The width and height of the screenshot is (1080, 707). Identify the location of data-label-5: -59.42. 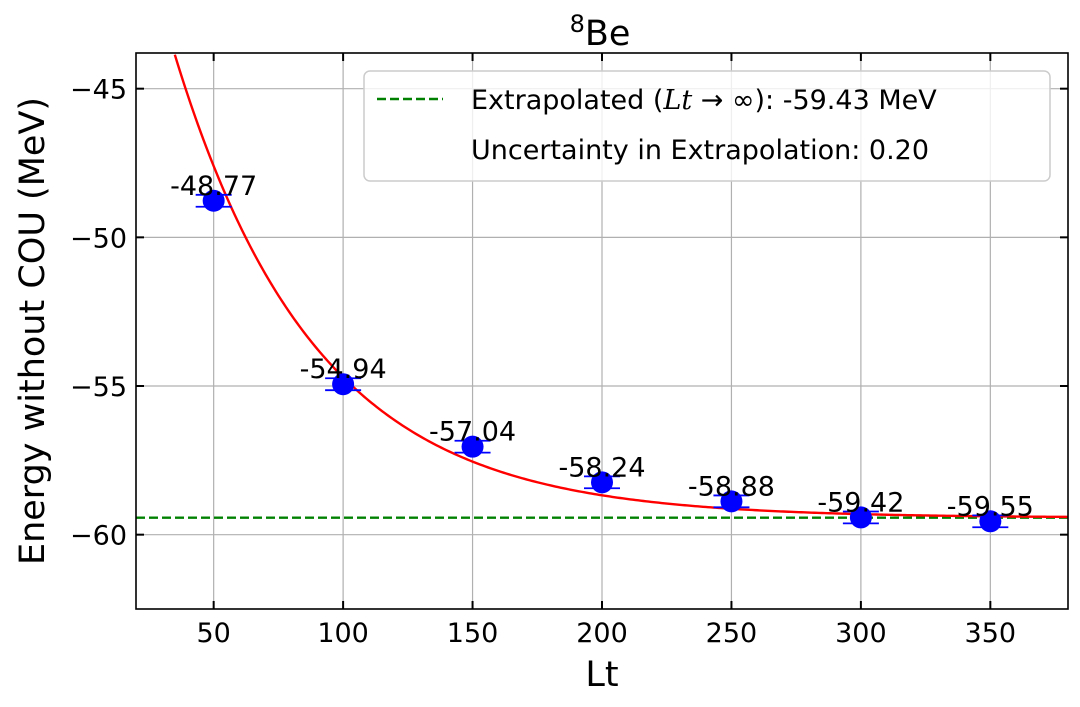
(860, 502).